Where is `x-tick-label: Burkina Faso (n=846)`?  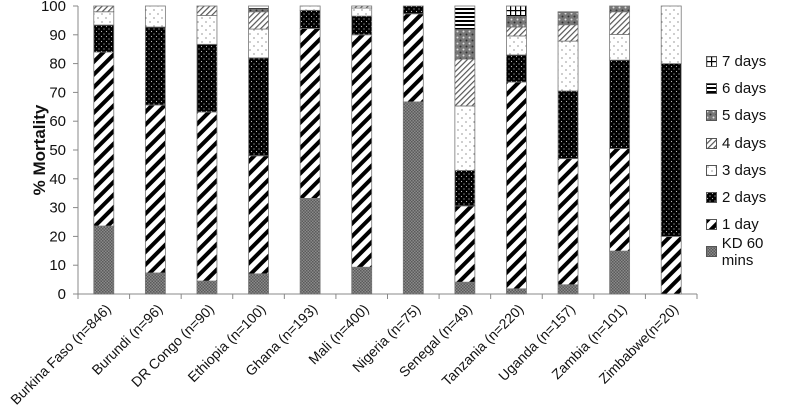 x-tick-label: Burkina Faso (n=846) is located at coordinates (60, 354).